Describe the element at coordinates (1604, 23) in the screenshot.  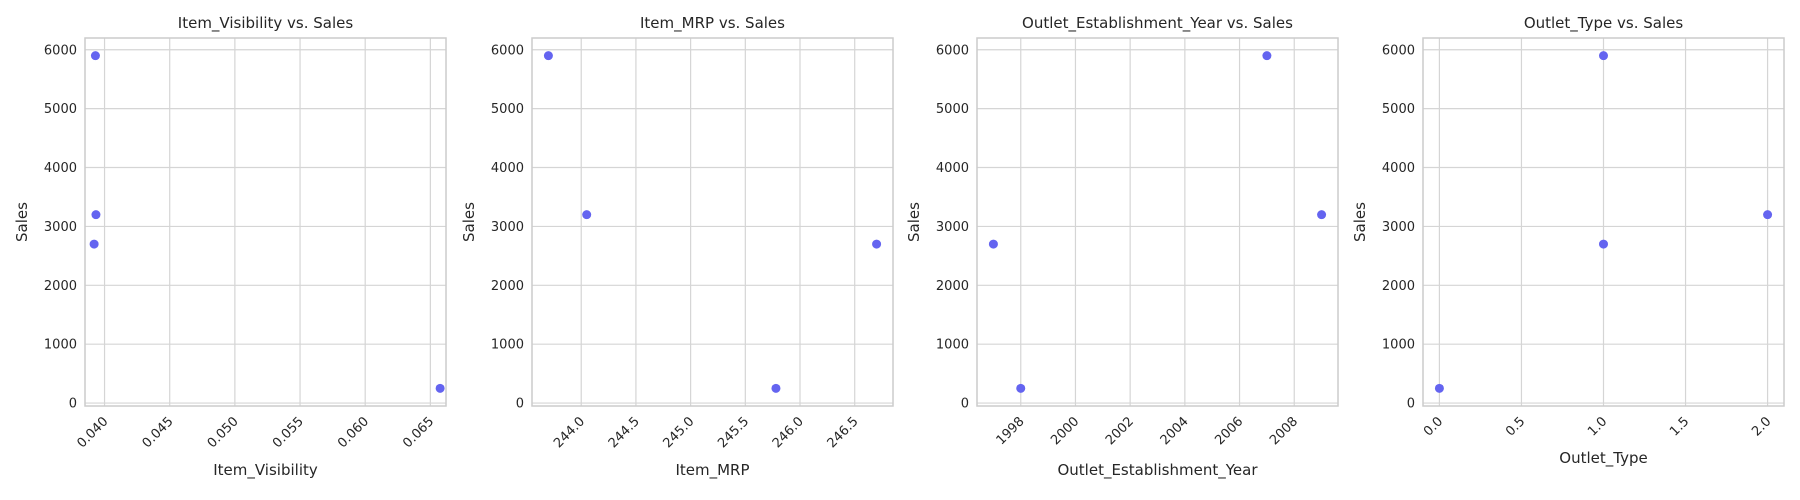
I see `chart-title: Outlet_Type vs. Sales` at that location.